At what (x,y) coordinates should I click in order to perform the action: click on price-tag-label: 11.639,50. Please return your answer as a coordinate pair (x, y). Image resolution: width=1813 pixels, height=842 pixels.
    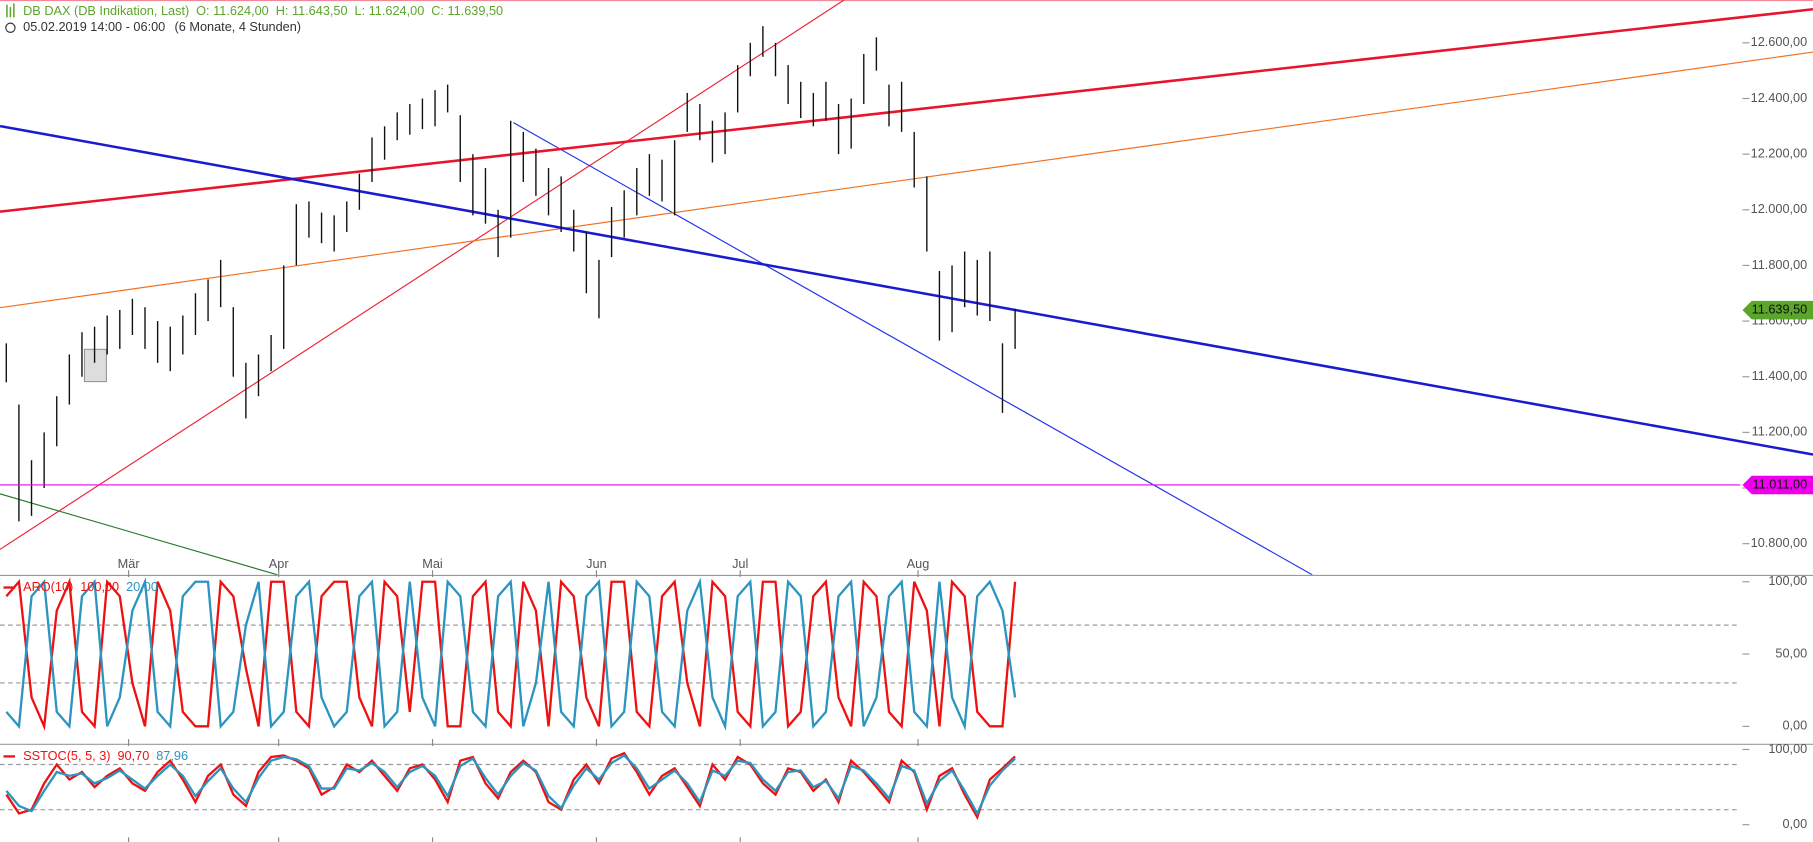
    Looking at the image, I should click on (1780, 308).